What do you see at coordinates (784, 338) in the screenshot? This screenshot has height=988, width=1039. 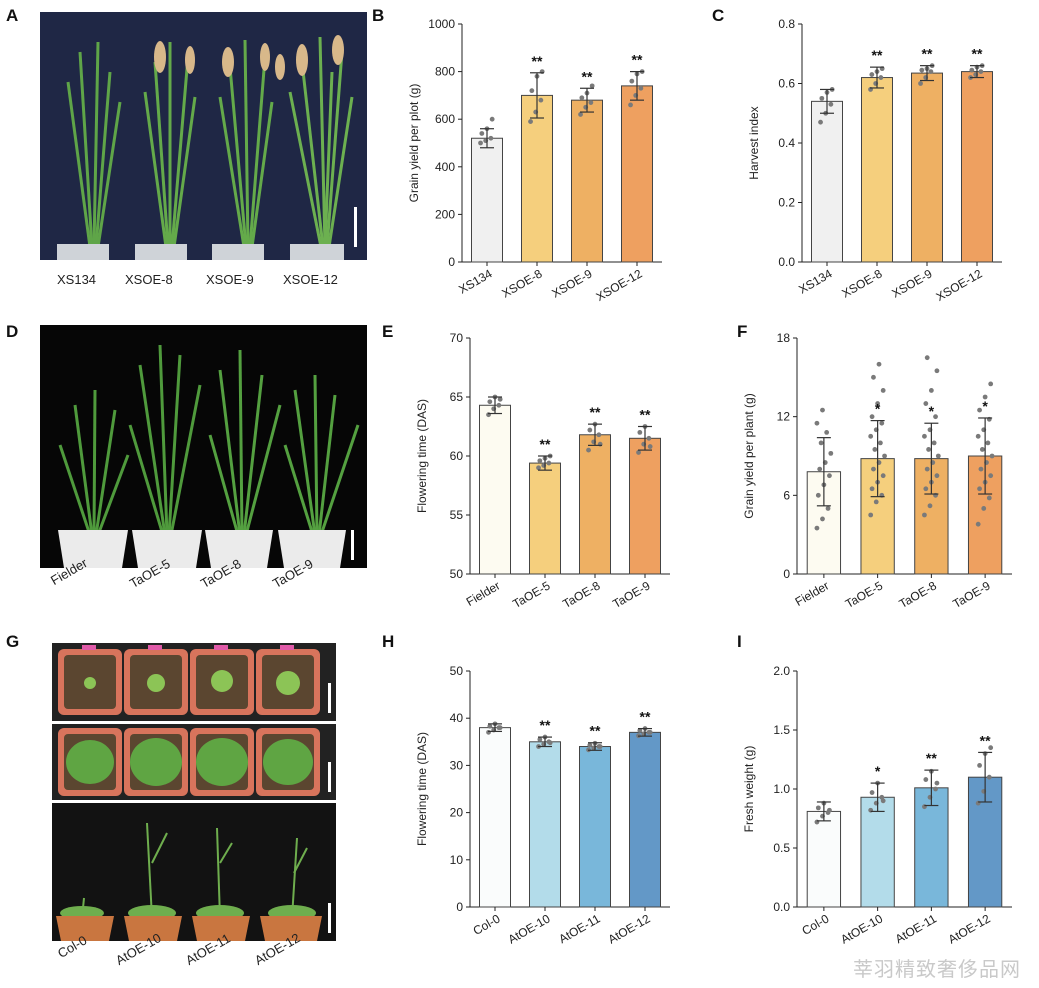 I see `y-tick-label: 18` at bounding box center [784, 338].